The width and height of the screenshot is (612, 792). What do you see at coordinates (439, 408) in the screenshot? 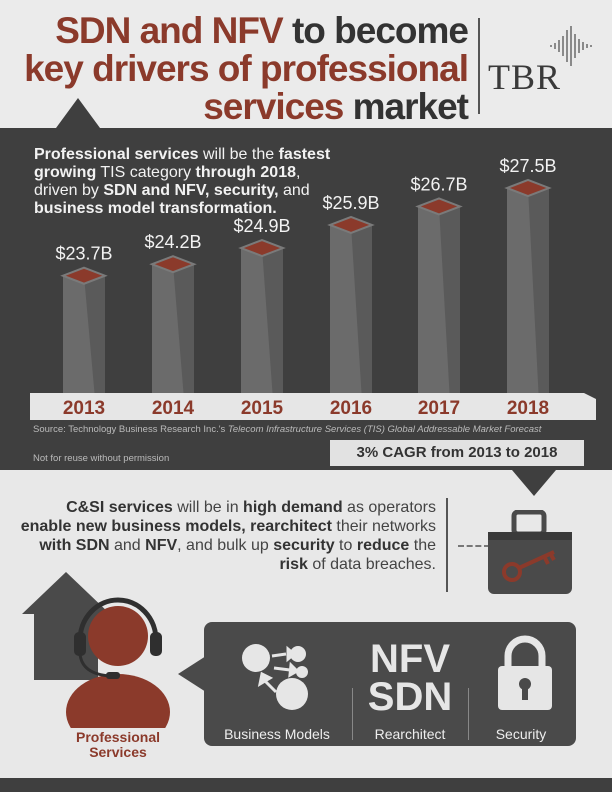
I see `year-tick-label: 2017` at bounding box center [439, 408].